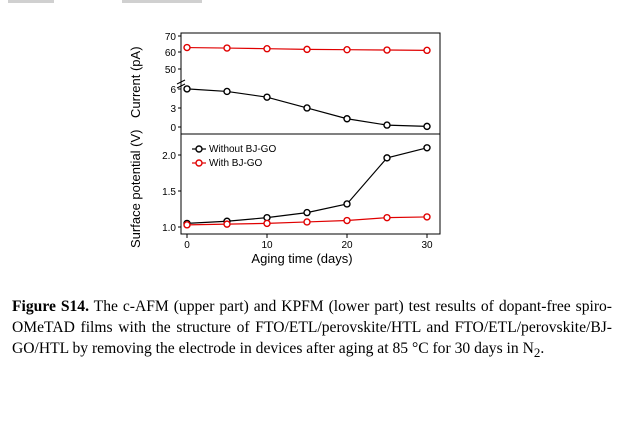 The height and width of the screenshot is (445, 626). Describe the element at coordinates (199, 163) in the screenshot. I see `legend-marker-with` at that location.